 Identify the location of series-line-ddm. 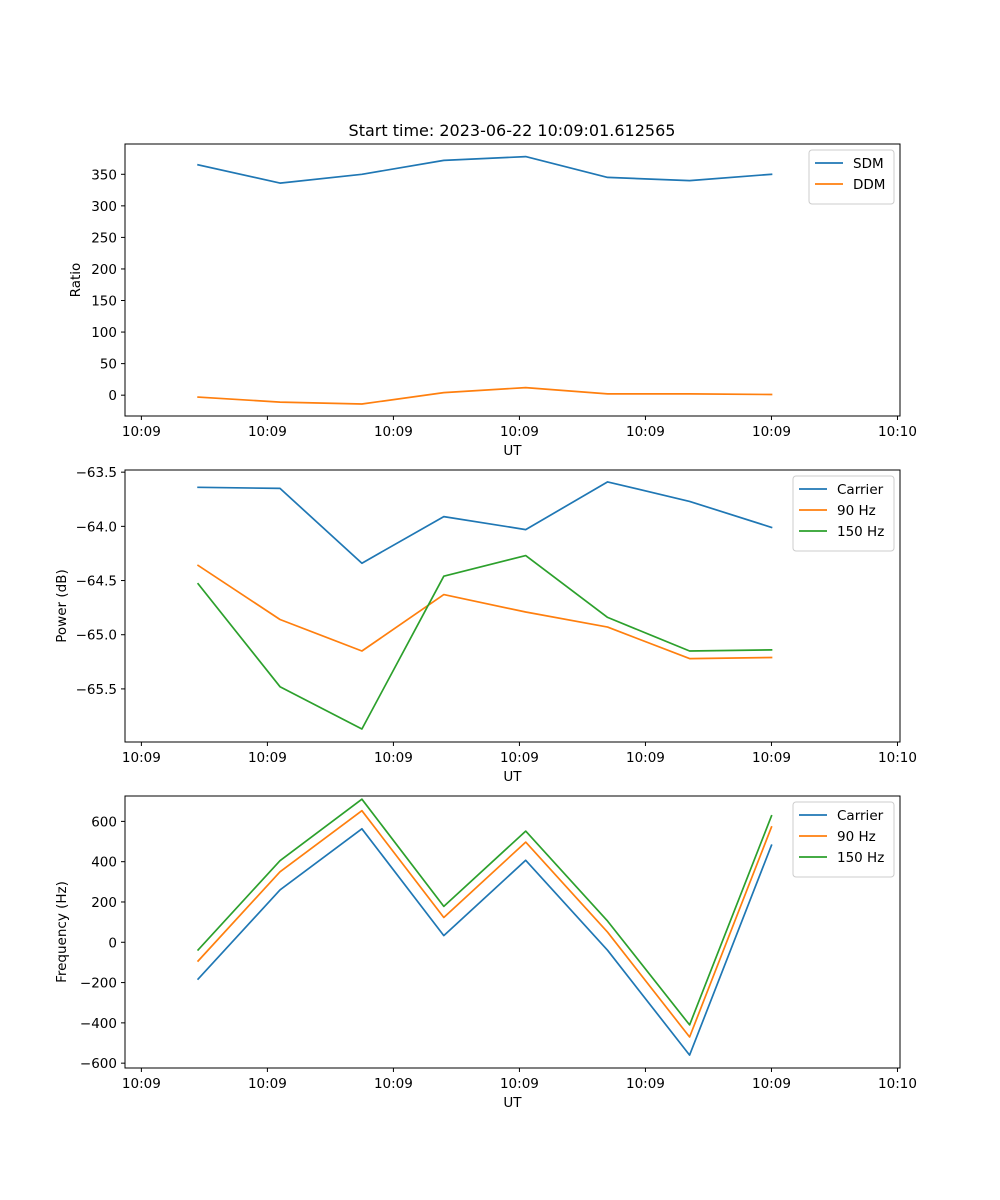
(485, 395).